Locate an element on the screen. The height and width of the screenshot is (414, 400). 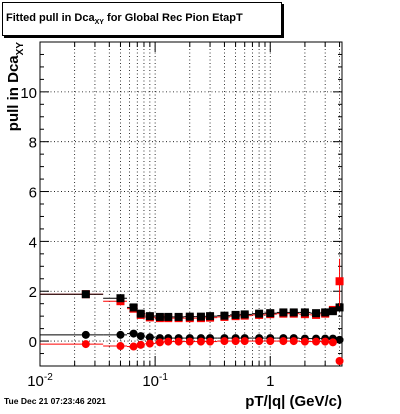
chart-title-prefix: Fitted pull in Dca is located at coordinates (50, 18).